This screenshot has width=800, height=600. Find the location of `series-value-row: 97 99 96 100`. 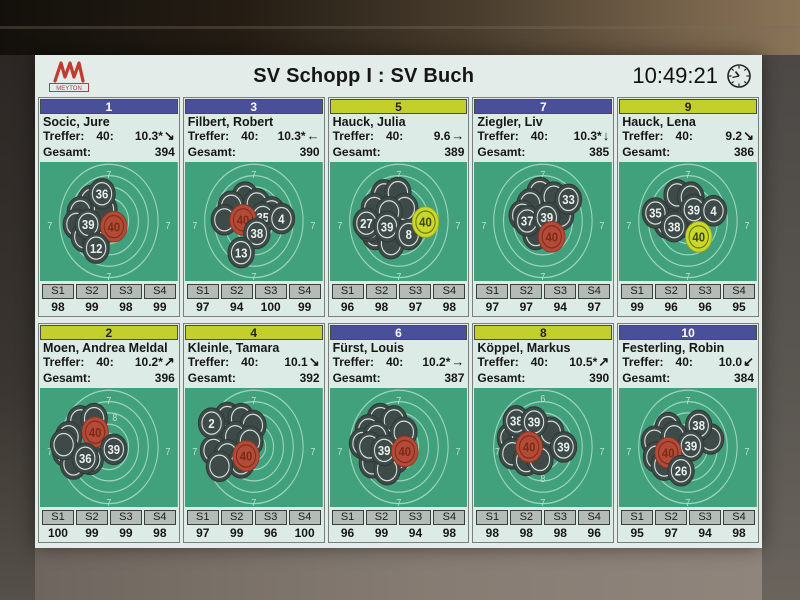

series-value-row: 97 99 96 100 is located at coordinates (254, 533).